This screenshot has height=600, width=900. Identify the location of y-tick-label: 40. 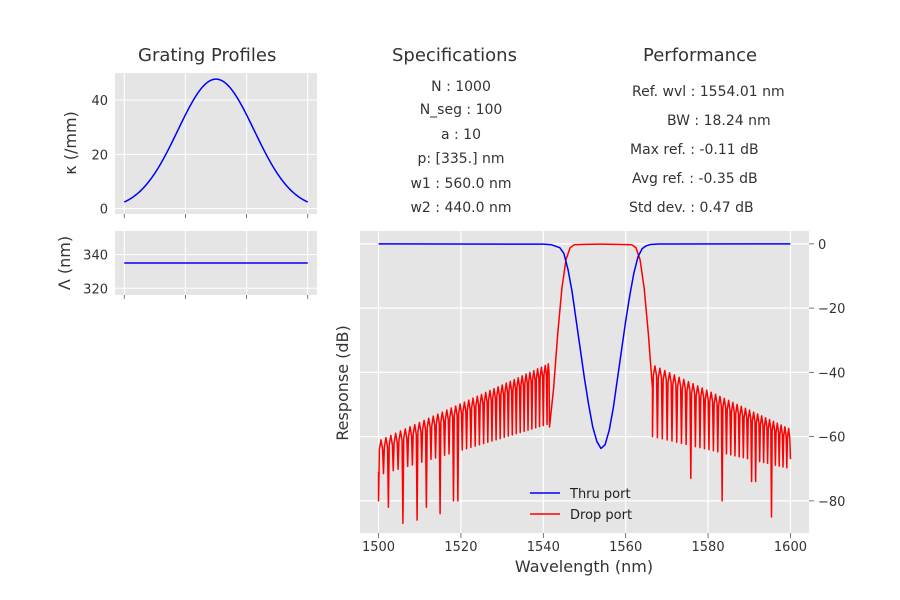
(99, 101).